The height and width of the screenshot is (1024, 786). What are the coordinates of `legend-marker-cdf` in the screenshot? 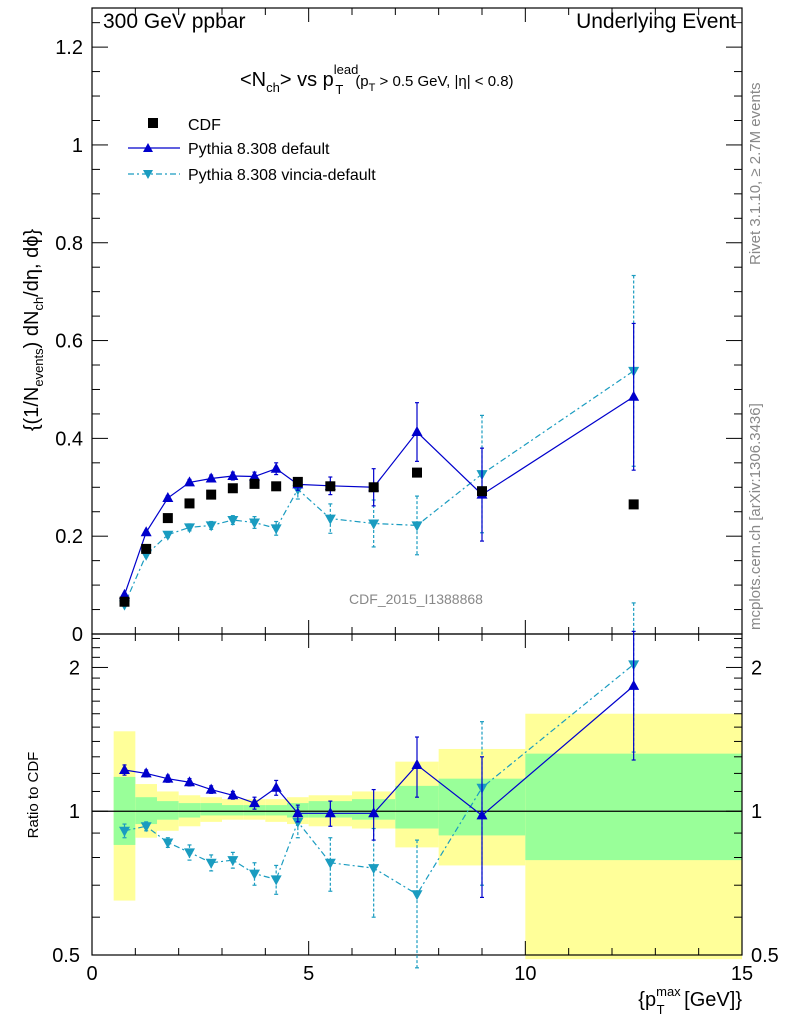 It's located at (153, 123).